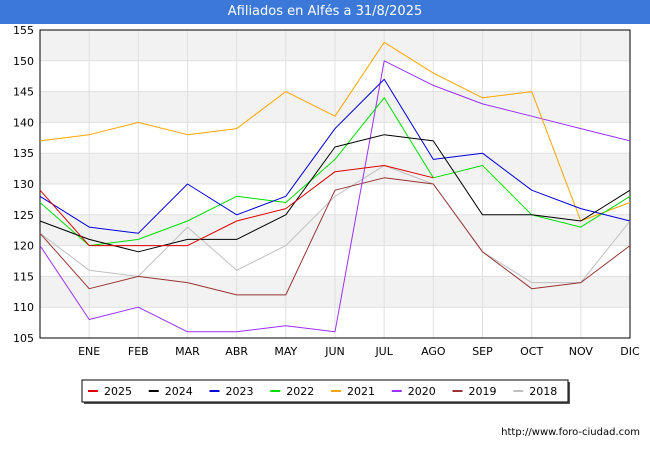 The image size is (650, 450). Describe the element at coordinates (23, 307) in the screenshot. I see `y-tick-label: 110` at that location.